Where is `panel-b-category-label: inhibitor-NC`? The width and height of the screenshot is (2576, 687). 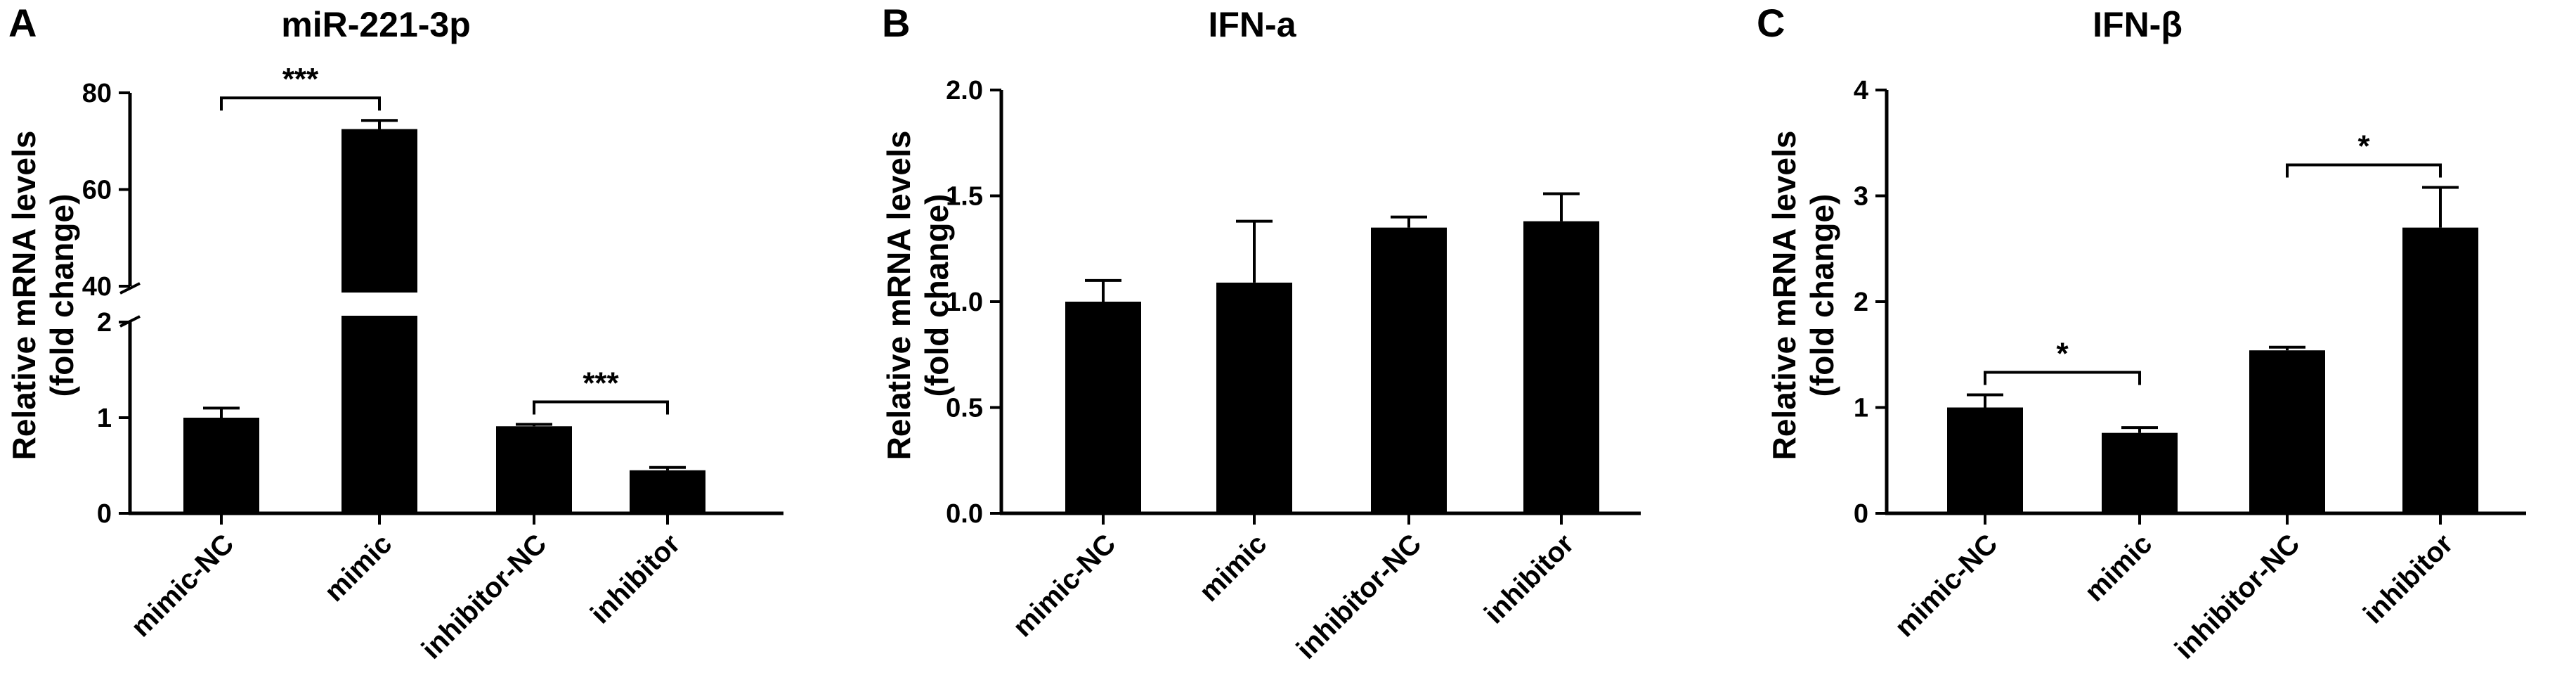
panel-b-category-label: inhibitor-NC is located at coordinates (1359, 596).